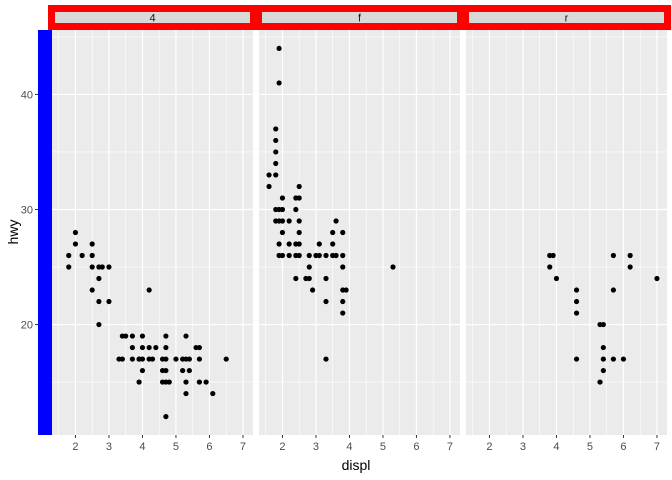 The image size is (672, 480). Describe the element at coordinates (209, 447) in the screenshot. I see `x-tick-label: 6` at that location.